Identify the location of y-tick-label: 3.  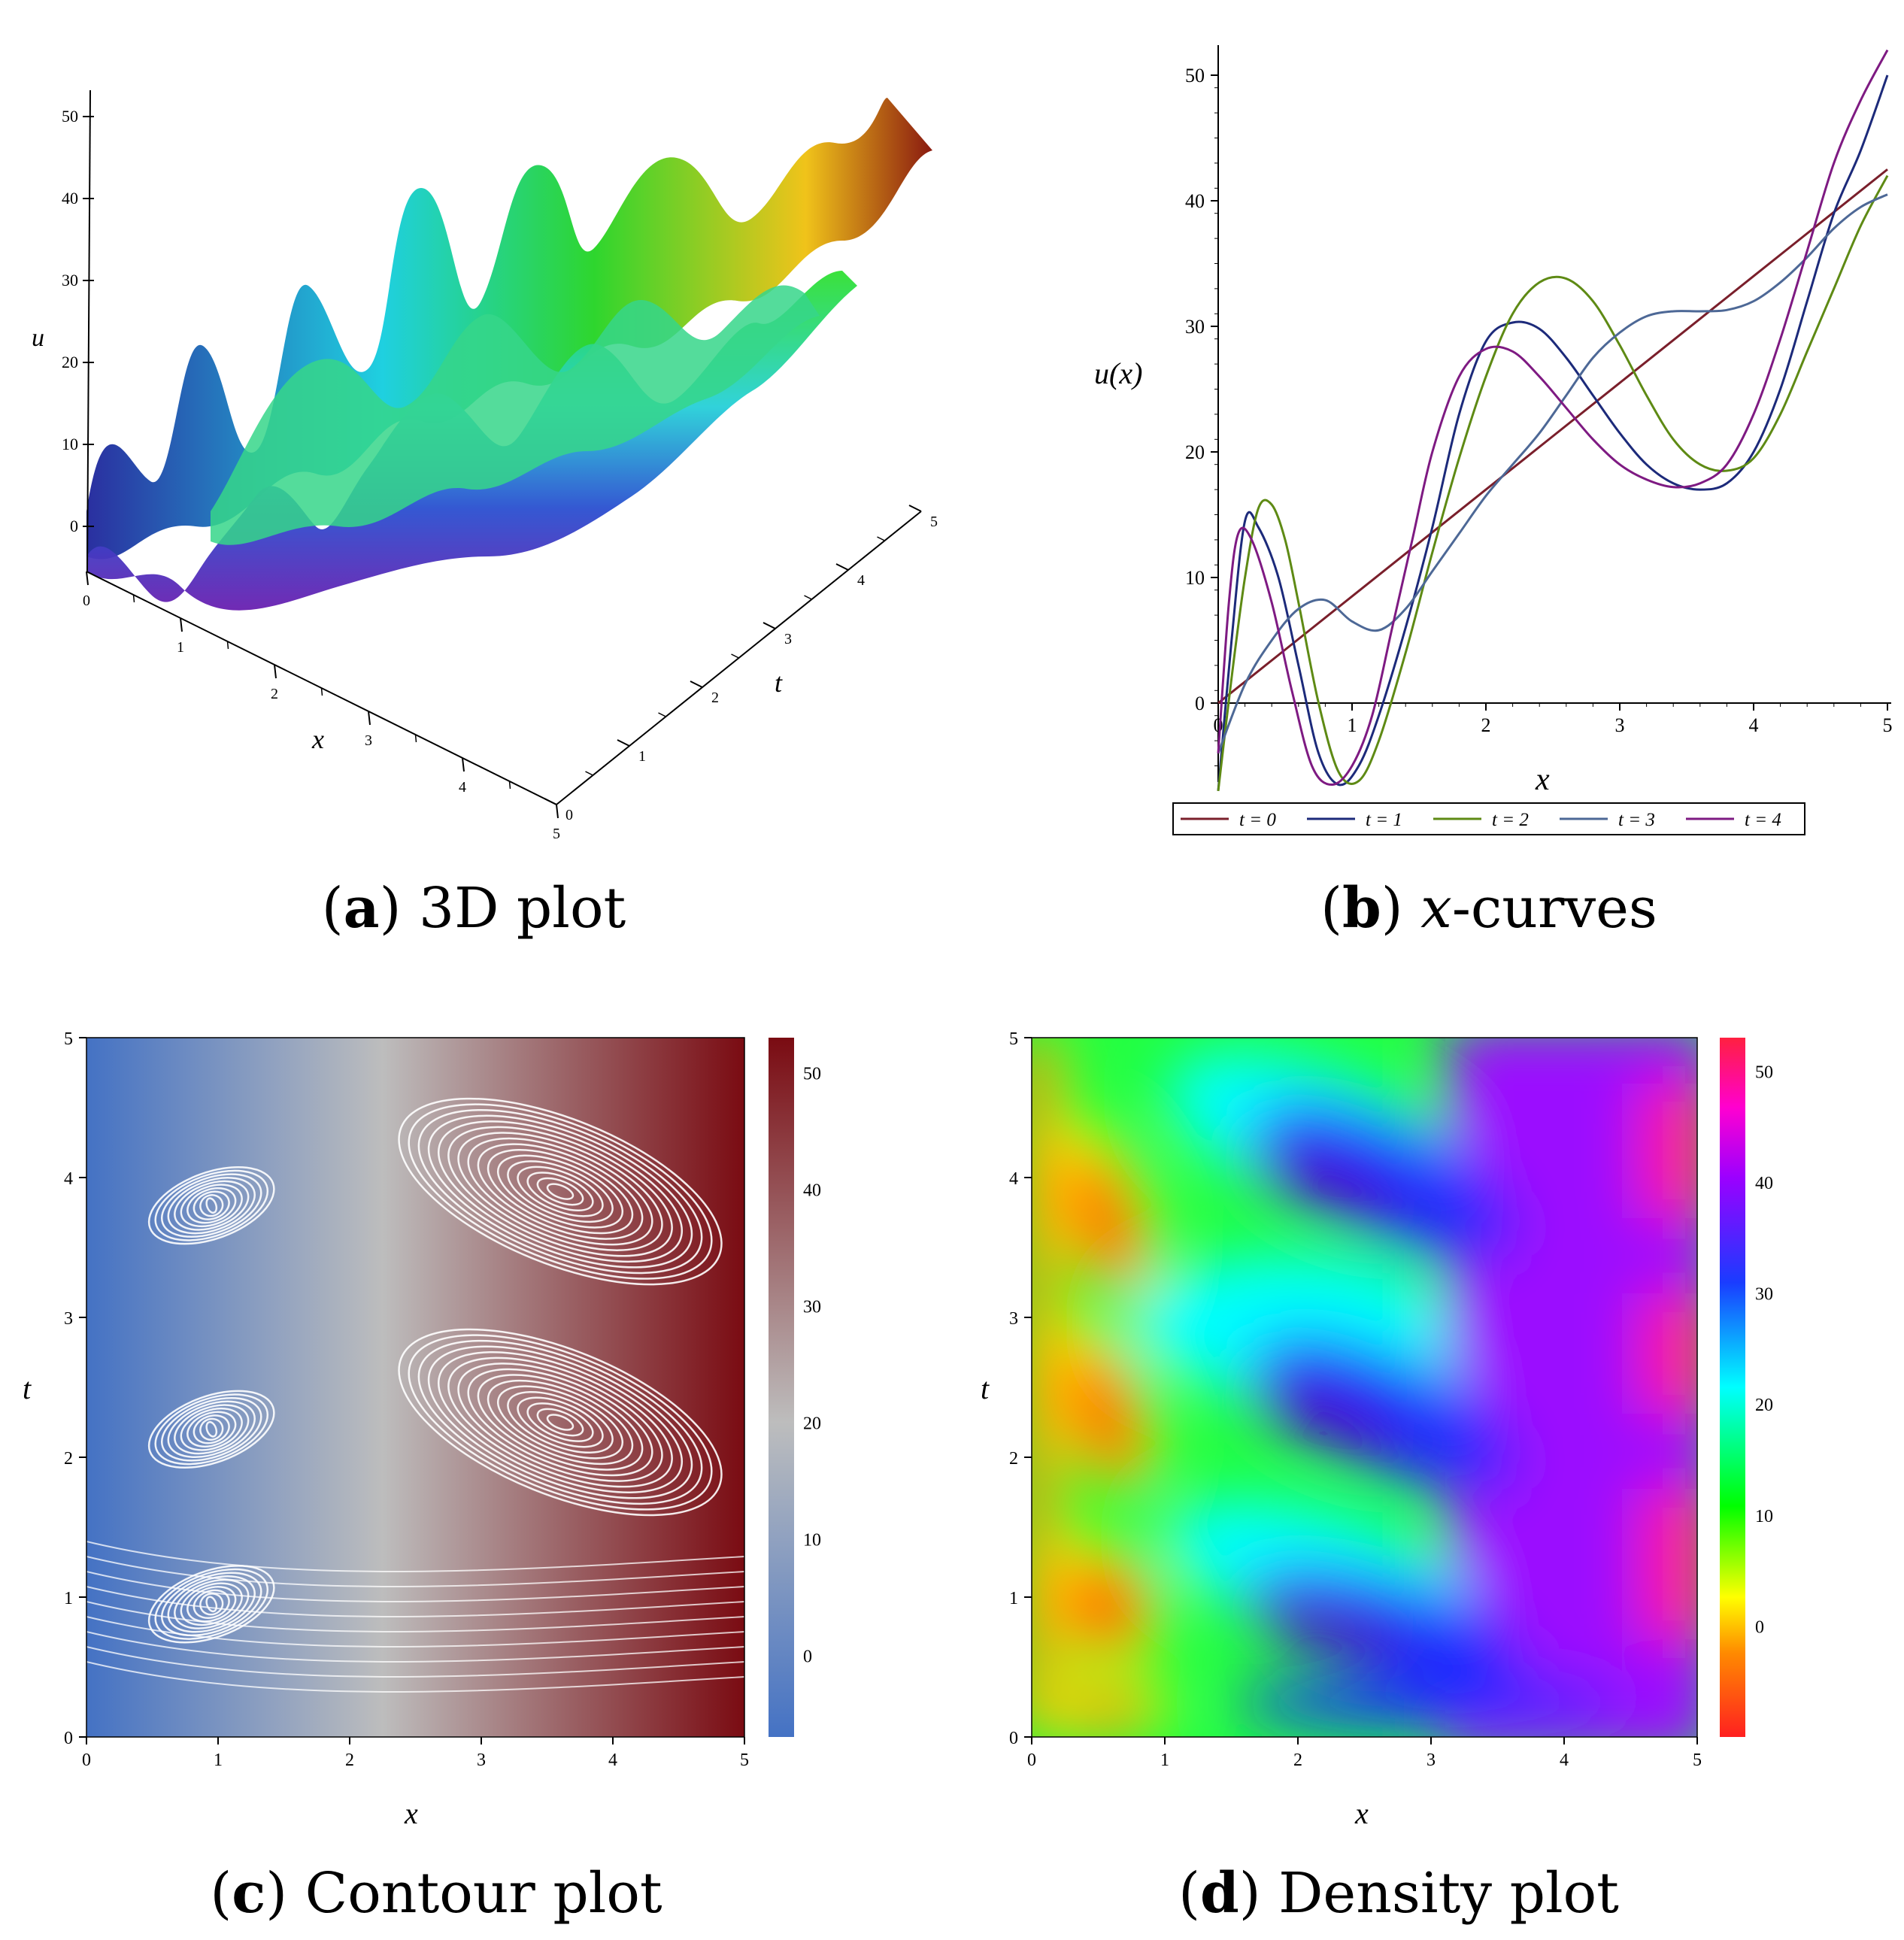
(68, 1319).